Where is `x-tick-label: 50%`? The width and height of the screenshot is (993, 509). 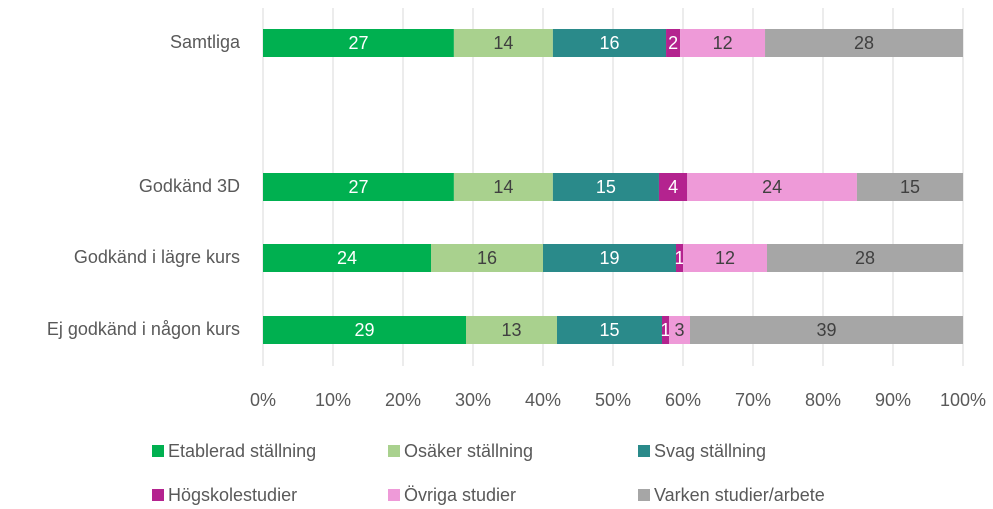
x-tick-label: 50% is located at coordinates (613, 400).